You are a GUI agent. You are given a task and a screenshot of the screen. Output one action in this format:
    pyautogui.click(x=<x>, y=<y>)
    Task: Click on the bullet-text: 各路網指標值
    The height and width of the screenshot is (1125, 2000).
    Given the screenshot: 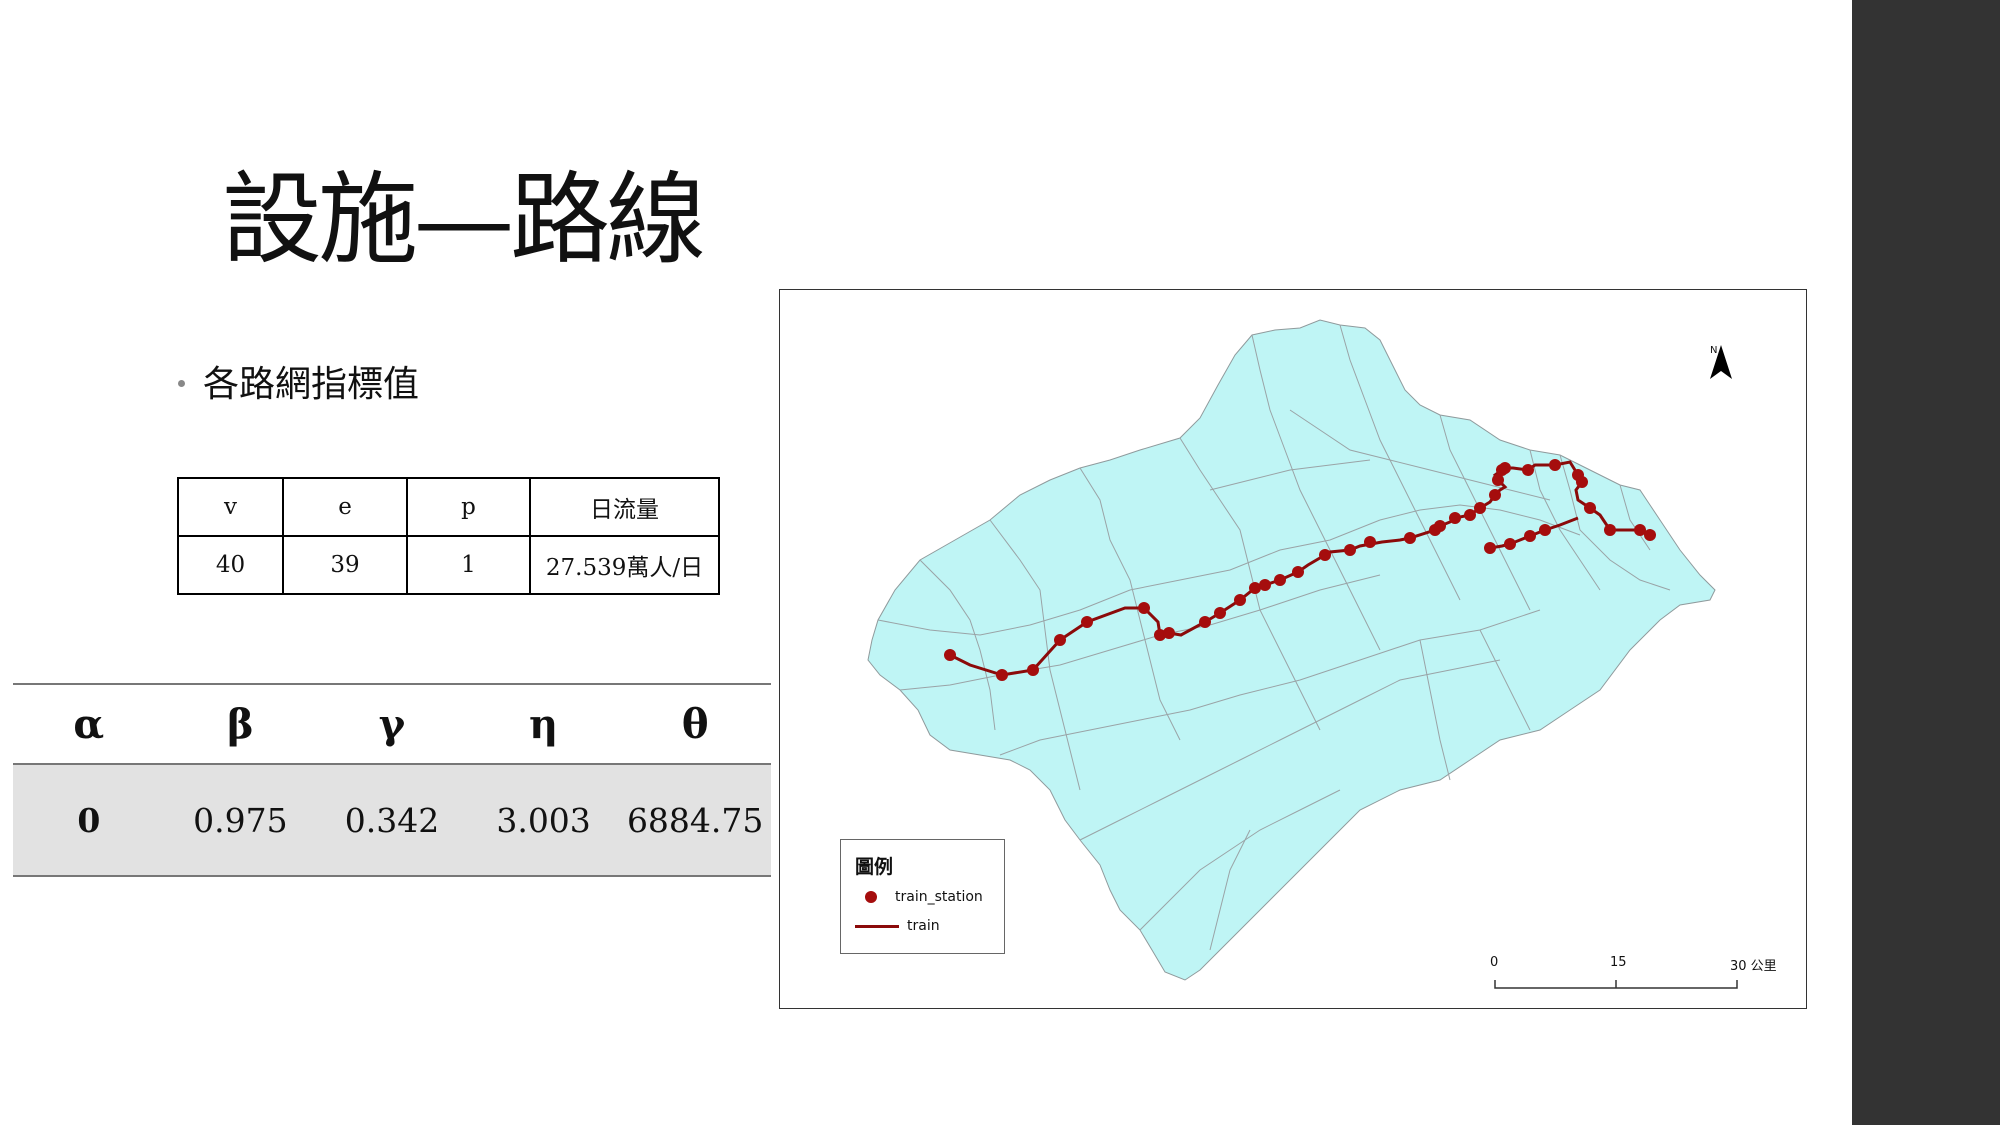 What is the action you would take?
    pyautogui.click(x=311, y=384)
    